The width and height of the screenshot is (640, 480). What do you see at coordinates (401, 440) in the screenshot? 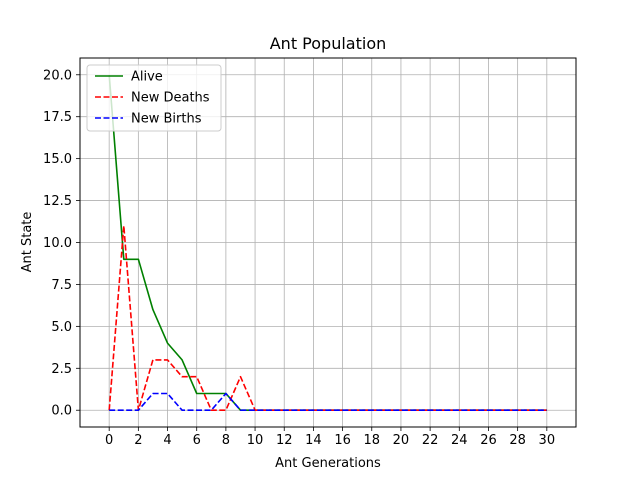
I see `x-tick-label: 20` at bounding box center [401, 440].